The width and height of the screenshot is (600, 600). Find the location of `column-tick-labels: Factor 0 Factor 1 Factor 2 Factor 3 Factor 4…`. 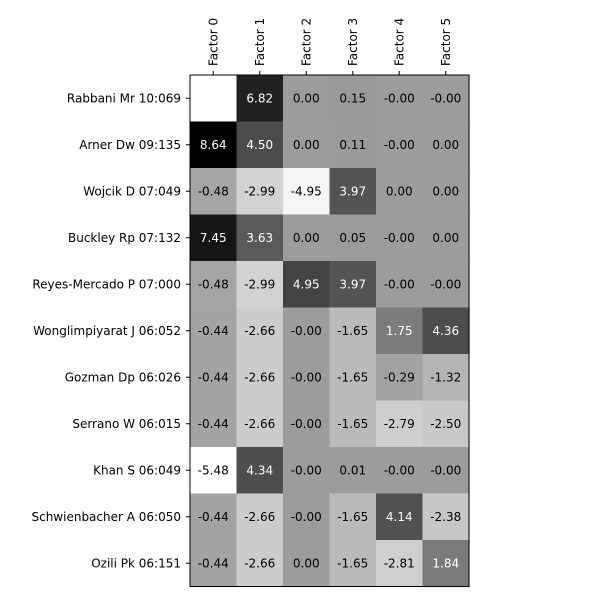

column-tick-labels: Factor 0 Factor 1 Factor 2 Factor 3 Factor 4… is located at coordinates (329, 42).